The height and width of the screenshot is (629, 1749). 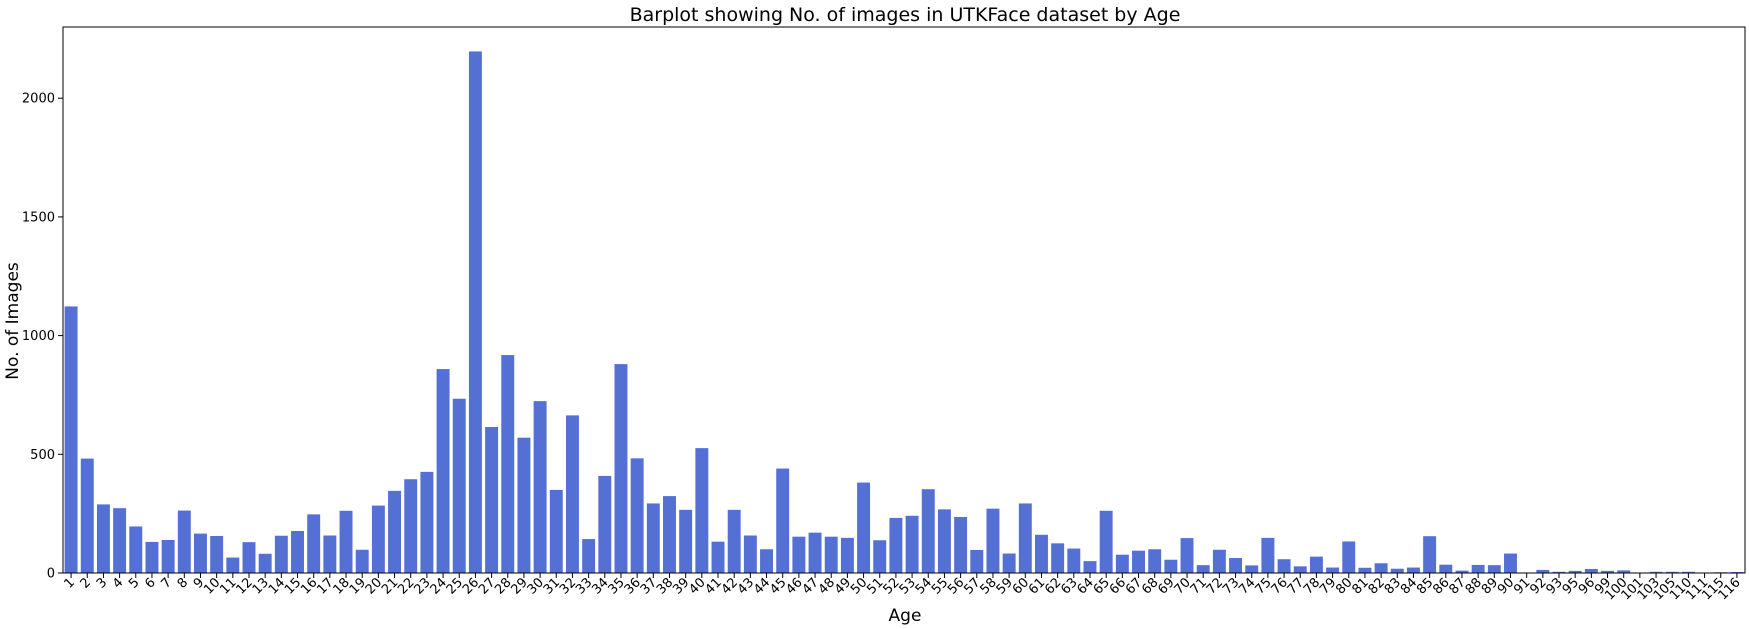 What do you see at coordinates (150, 583) in the screenshot?
I see `x-tick-label: 6` at bounding box center [150, 583].